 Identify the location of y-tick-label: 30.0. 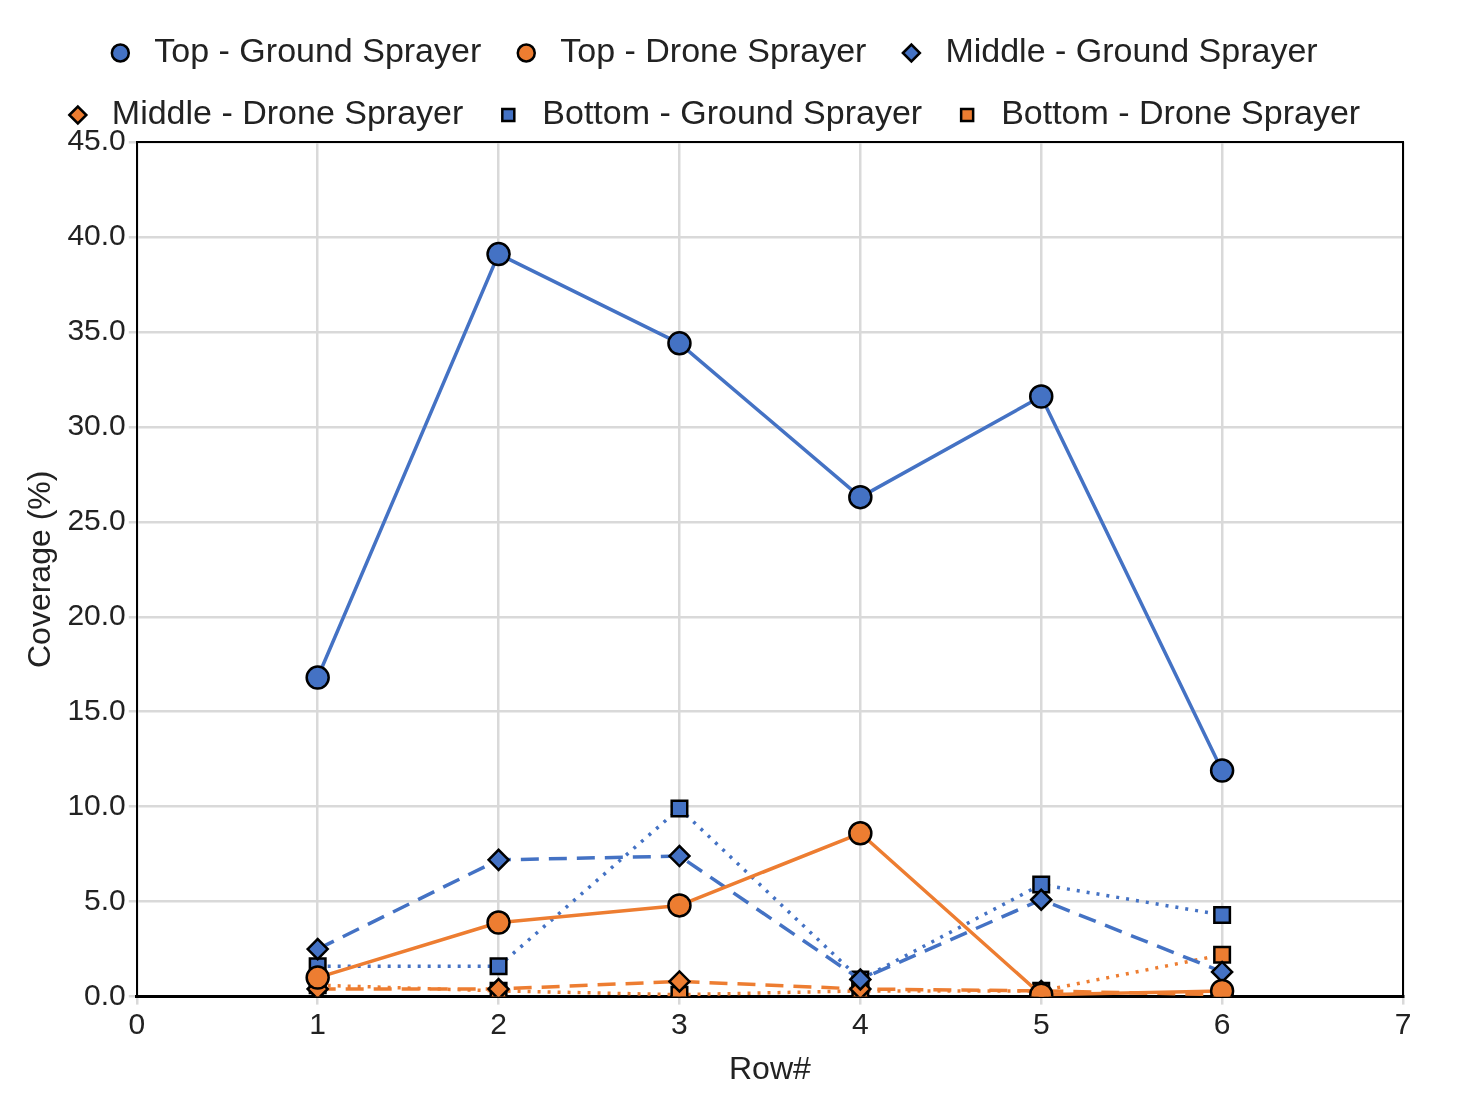
(96, 425).